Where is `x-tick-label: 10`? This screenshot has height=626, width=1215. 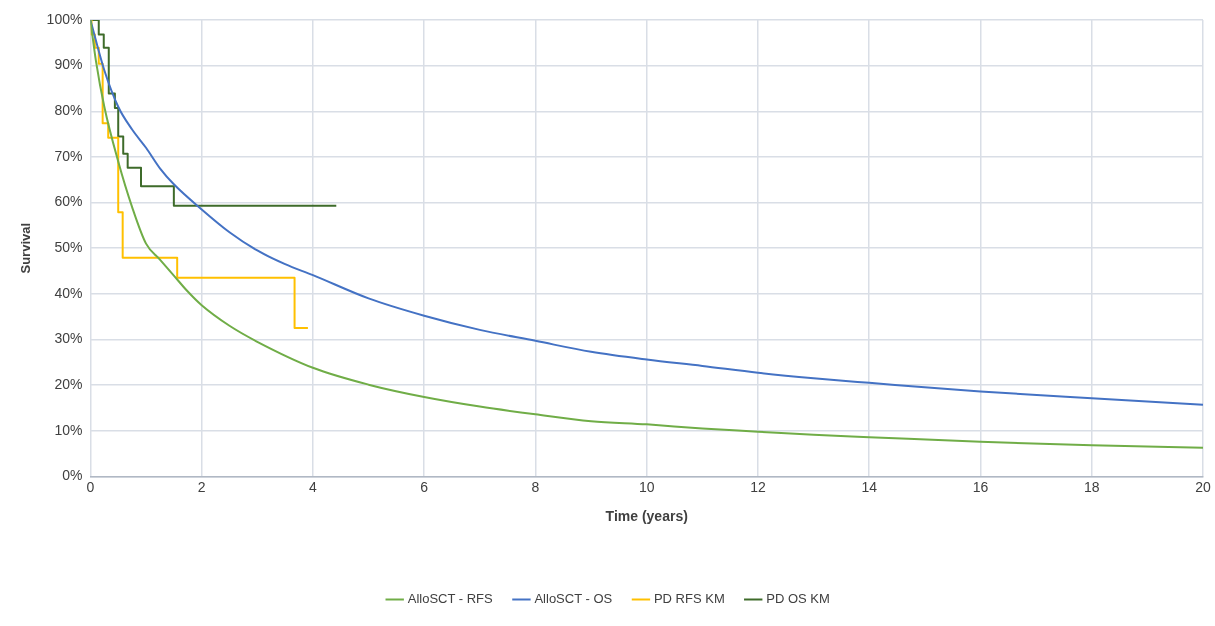 x-tick-label: 10 is located at coordinates (646, 486).